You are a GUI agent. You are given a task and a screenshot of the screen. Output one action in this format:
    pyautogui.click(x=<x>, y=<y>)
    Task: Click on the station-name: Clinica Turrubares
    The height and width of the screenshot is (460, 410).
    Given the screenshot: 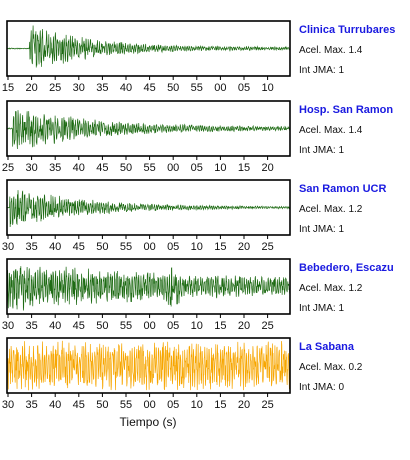 What is the action you would take?
    pyautogui.click(x=347, y=30)
    